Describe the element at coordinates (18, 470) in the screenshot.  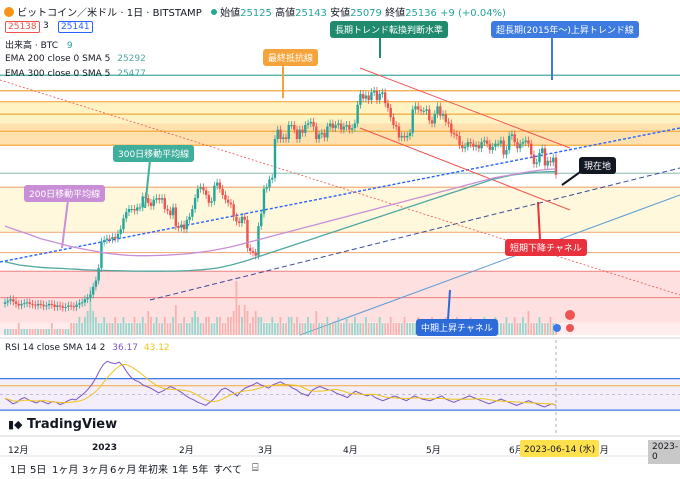
I see `range-1d: 1日` at that location.